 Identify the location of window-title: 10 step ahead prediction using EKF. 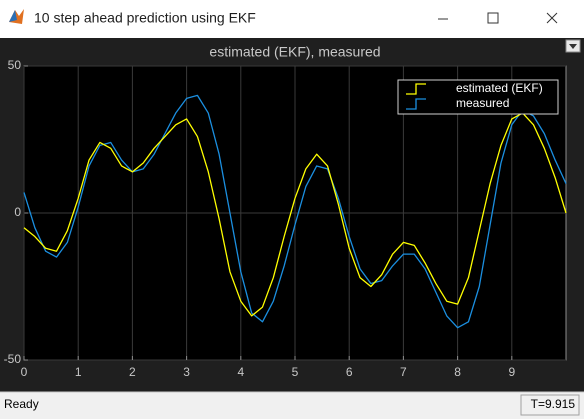
(145, 18).